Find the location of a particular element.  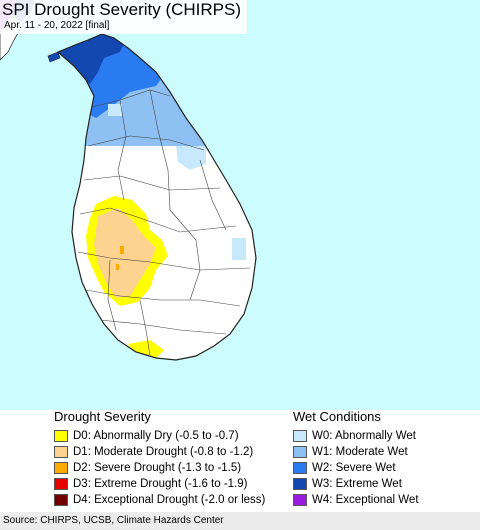

wet-w0-patch-southeast is located at coordinates (239, 249).